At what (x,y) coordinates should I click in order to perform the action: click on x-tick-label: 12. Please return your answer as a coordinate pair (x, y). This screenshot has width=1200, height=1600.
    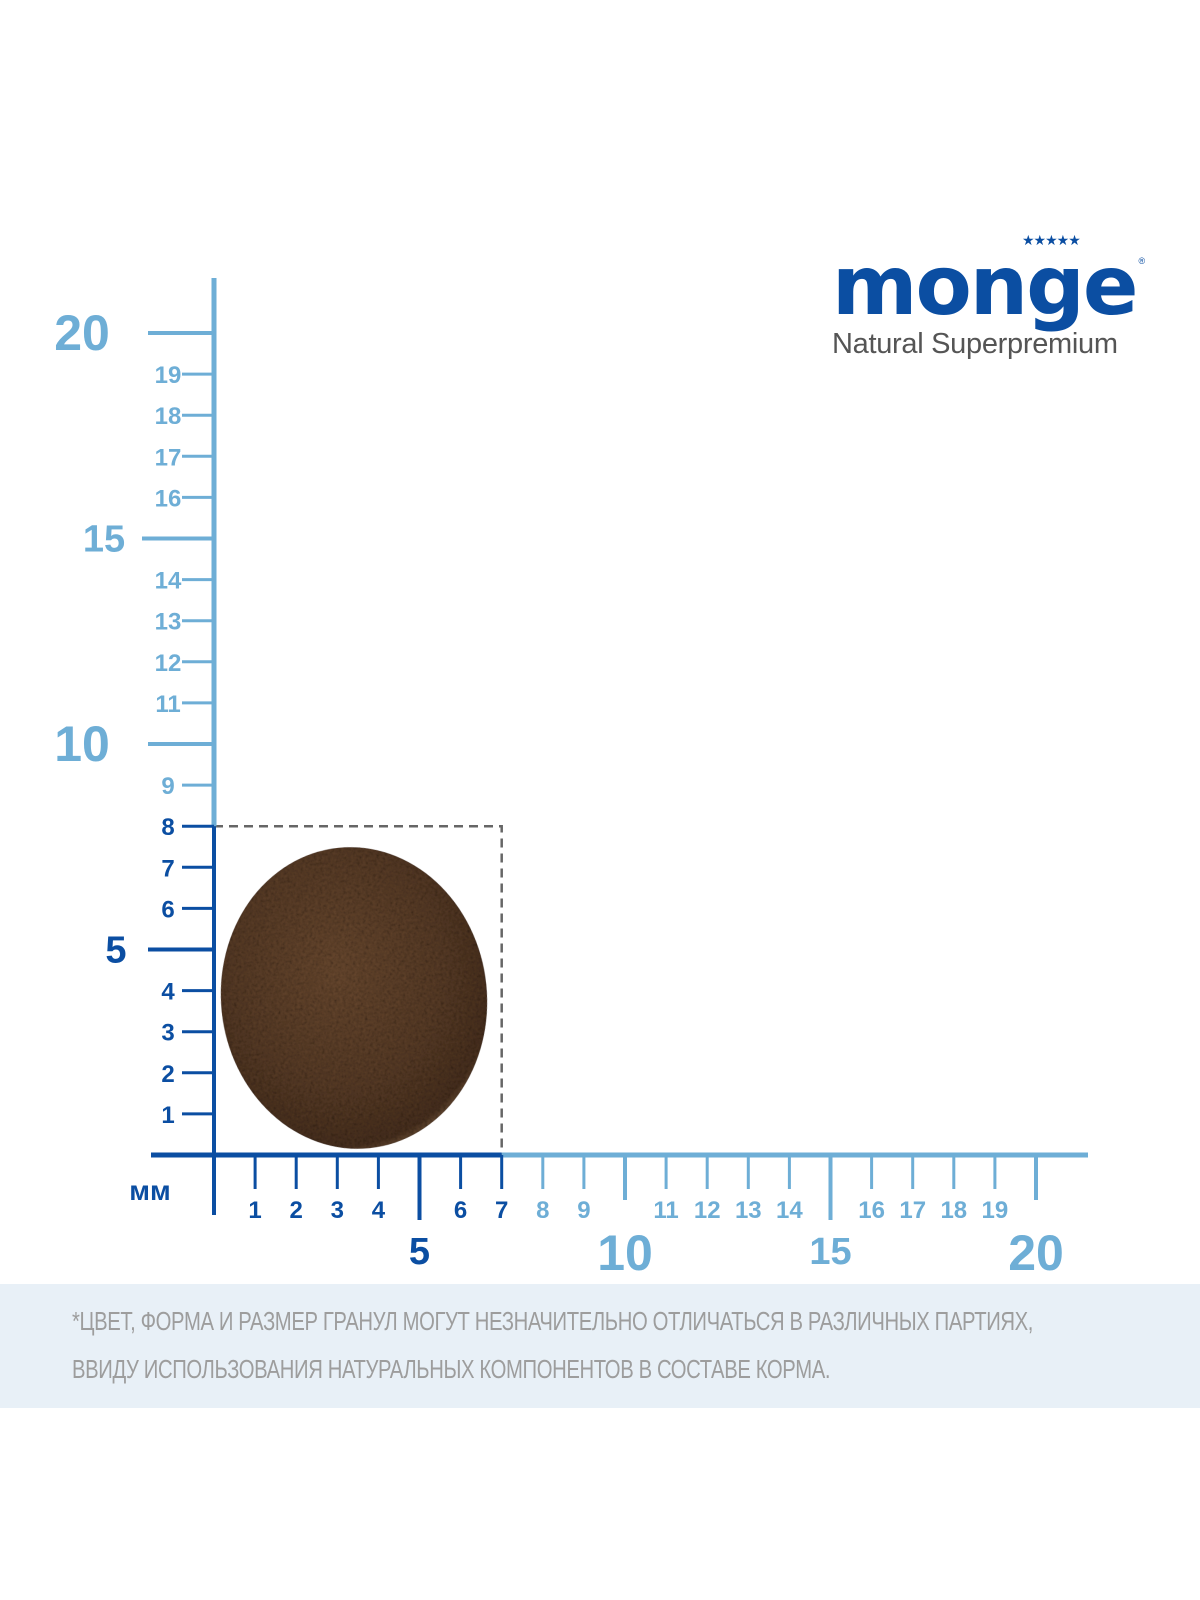
    Looking at the image, I should click on (707, 1210).